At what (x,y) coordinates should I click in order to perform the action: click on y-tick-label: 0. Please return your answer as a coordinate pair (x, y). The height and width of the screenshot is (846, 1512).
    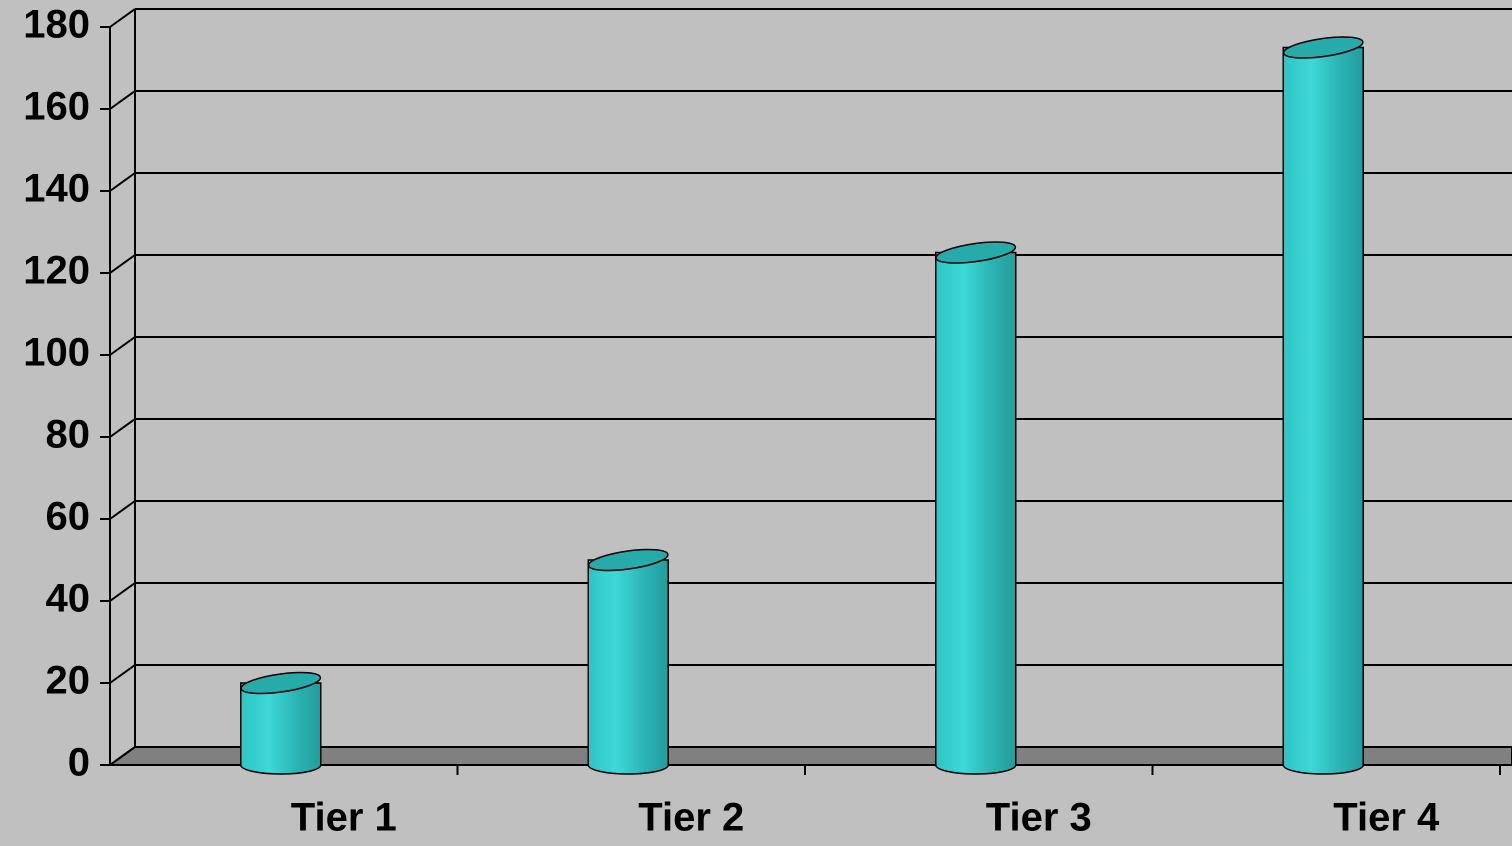
    Looking at the image, I should click on (79, 763).